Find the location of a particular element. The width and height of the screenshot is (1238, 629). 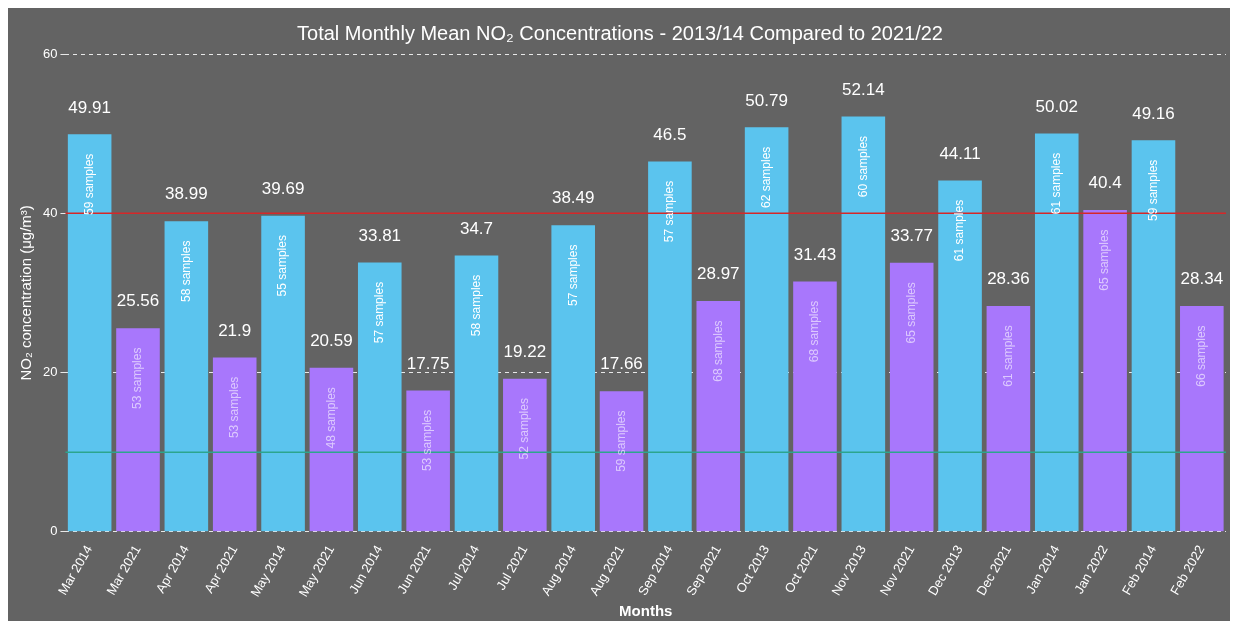

data-label: 28.34 is located at coordinates (1202, 279).